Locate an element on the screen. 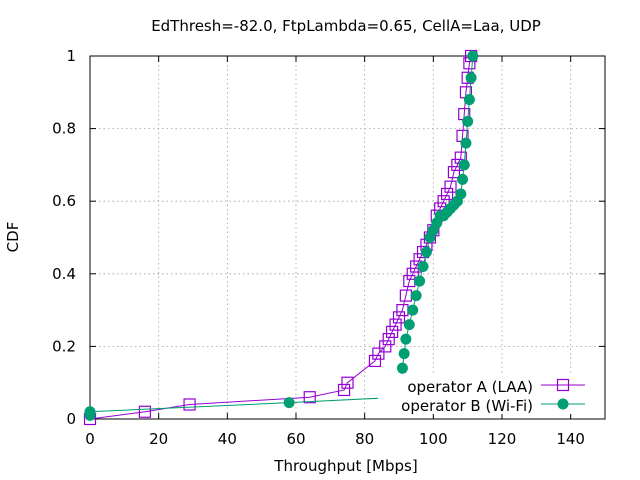 The image size is (640, 480). x-tick-label: 0 is located at coordinates (90, 439).